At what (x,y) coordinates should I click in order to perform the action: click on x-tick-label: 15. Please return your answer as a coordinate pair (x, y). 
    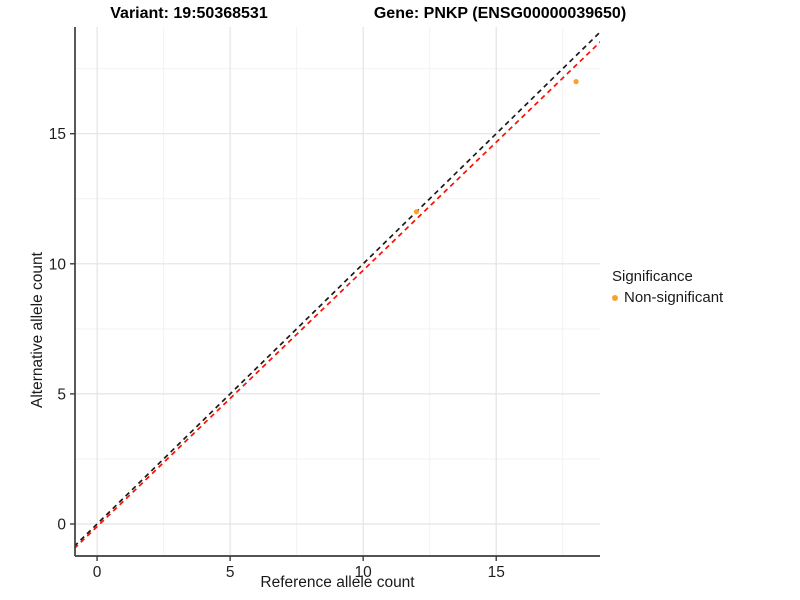
    Looking at the image, I should click on (496, 572).